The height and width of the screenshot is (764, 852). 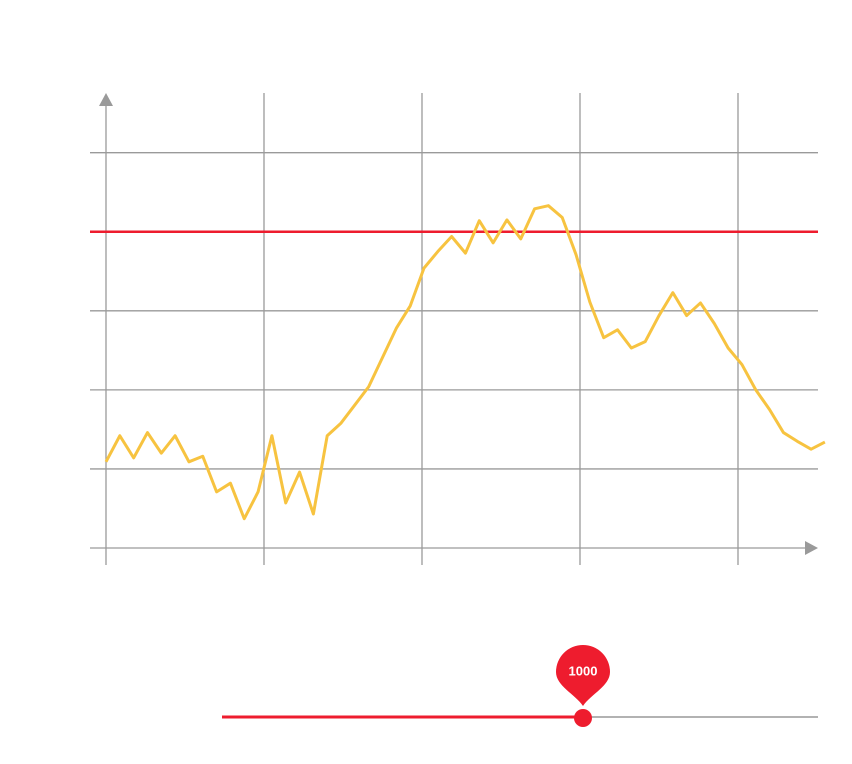 I want to click on slider-value: 1000, so click(x=583, y=670).